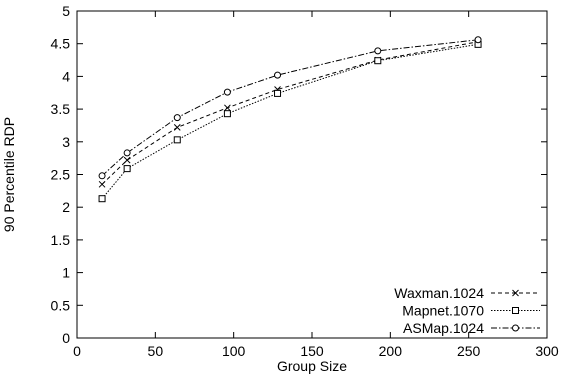  Describe the element at coordinates (77, 351) in the screenshot. I see `x-tick-label: 0` at that location.